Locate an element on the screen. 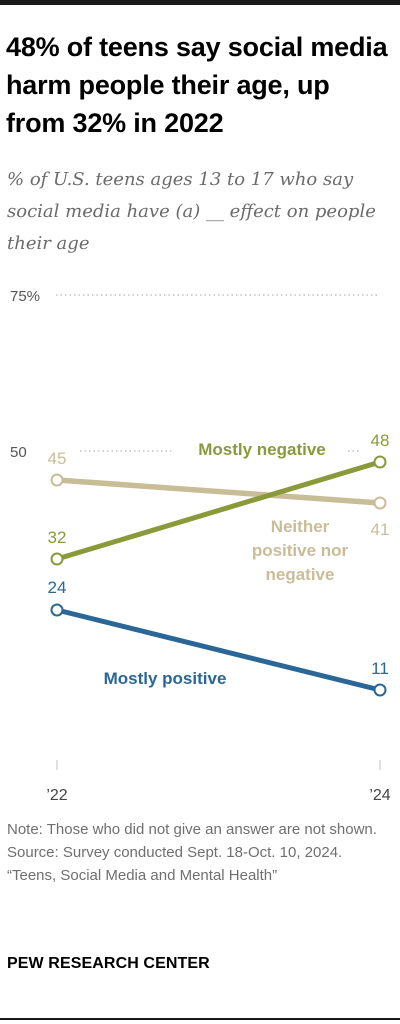  series-label: positive nor is located at coordinates (300, 550).